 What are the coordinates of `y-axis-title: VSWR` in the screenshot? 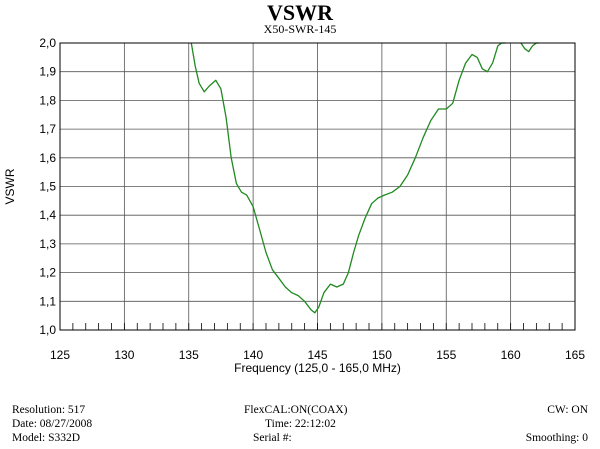 It's located at (10, 186).